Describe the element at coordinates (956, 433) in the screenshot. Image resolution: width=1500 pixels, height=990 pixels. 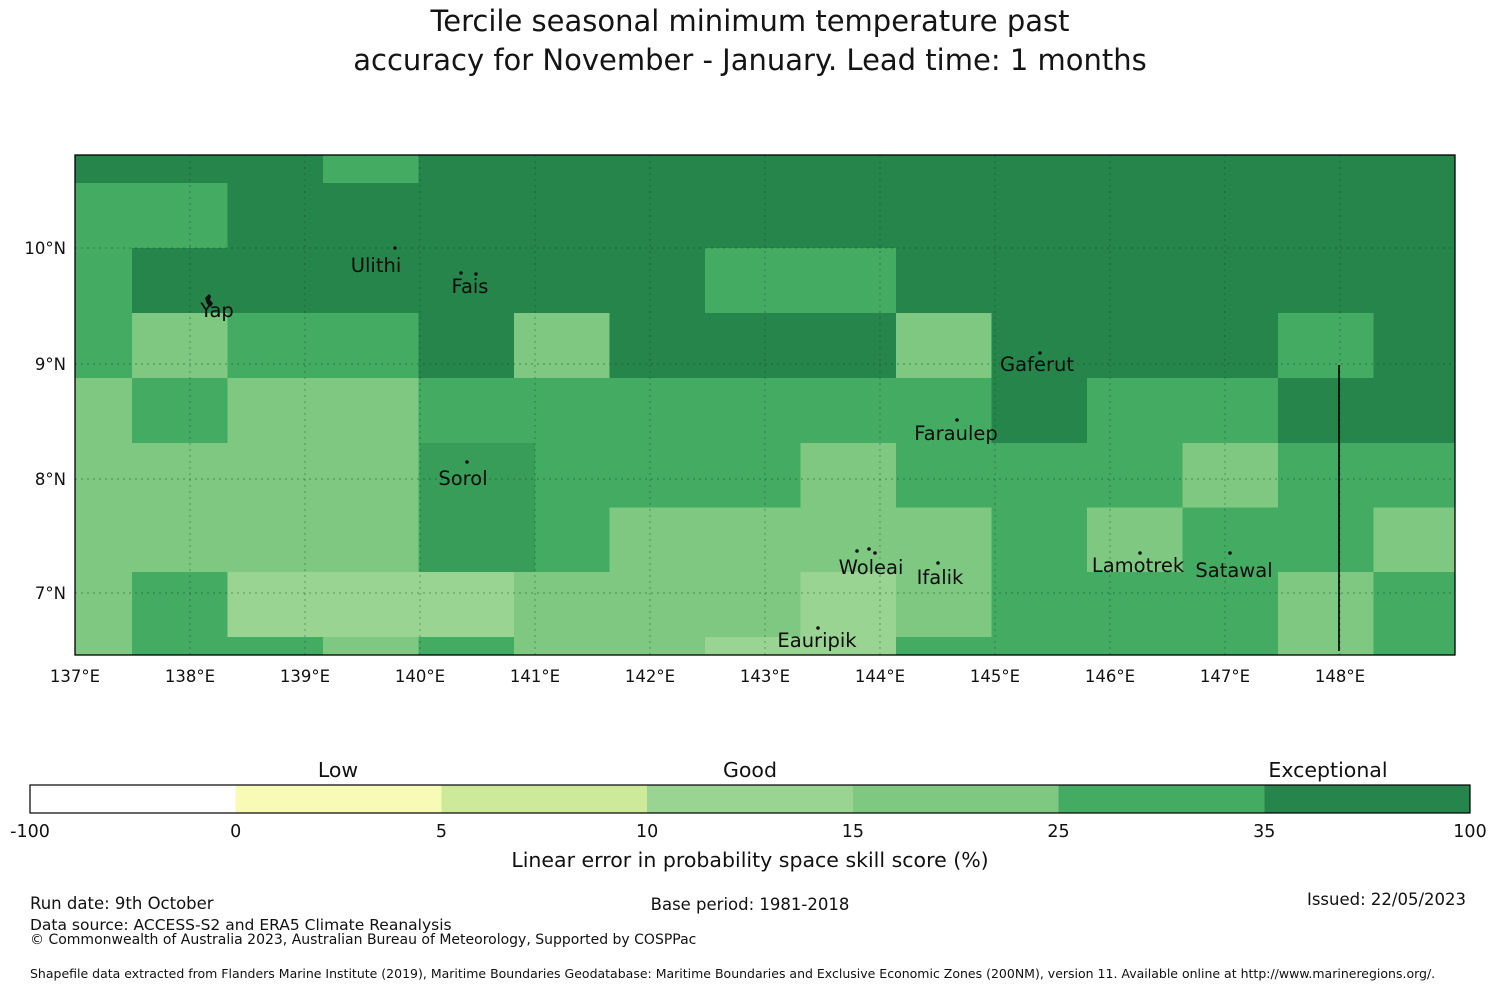
I see `island-label: Faraulep` at that location.